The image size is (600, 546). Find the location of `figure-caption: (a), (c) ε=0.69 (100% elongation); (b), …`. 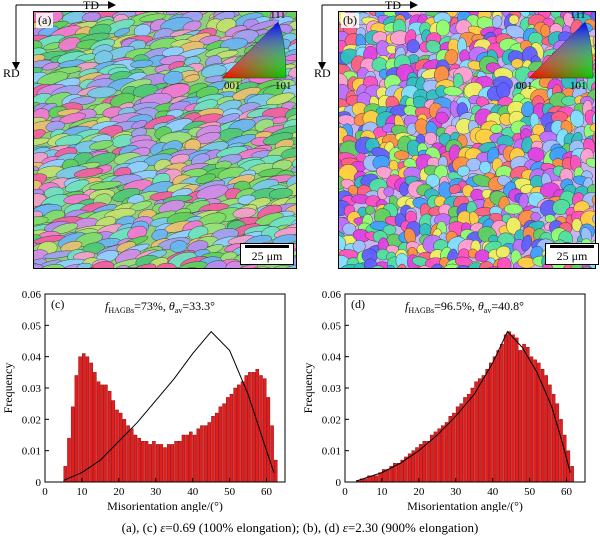

figure-caption: (a), (c) ε=0.69 (100% elongation); (b), … is located at coordinates (300, 528).